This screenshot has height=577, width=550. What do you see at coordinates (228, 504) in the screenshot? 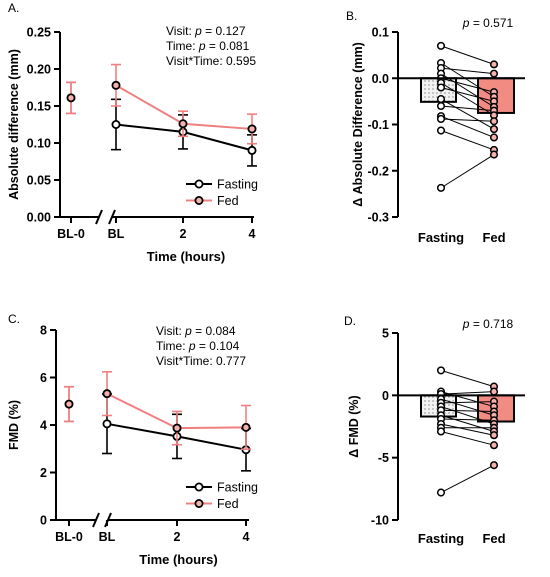
I see `panel-c-legend-label-fed: Fed` at bounding box center [228, 504].